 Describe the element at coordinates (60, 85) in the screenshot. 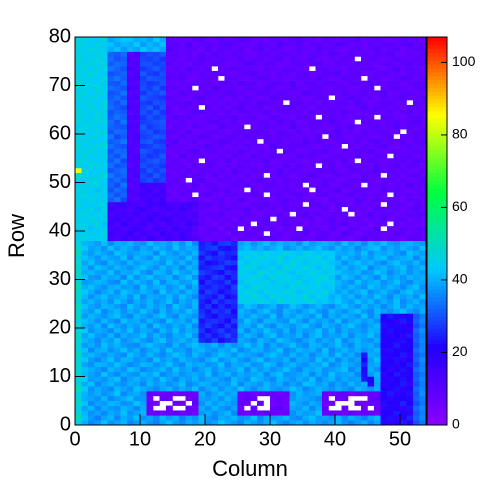

I see `y-tick-label: 70` at that location.